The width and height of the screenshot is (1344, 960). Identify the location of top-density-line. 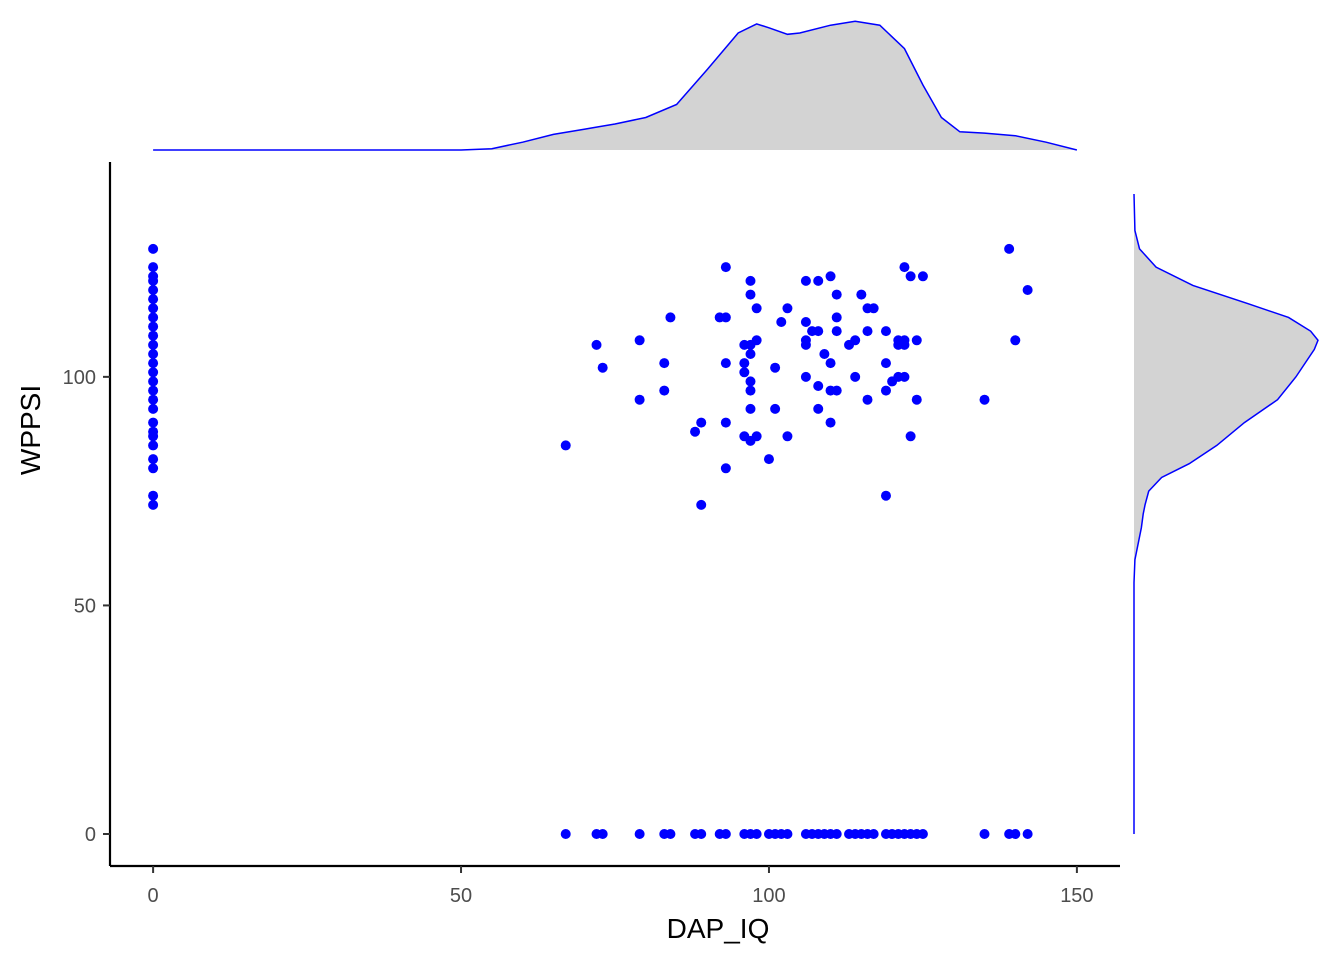
(615, 85).